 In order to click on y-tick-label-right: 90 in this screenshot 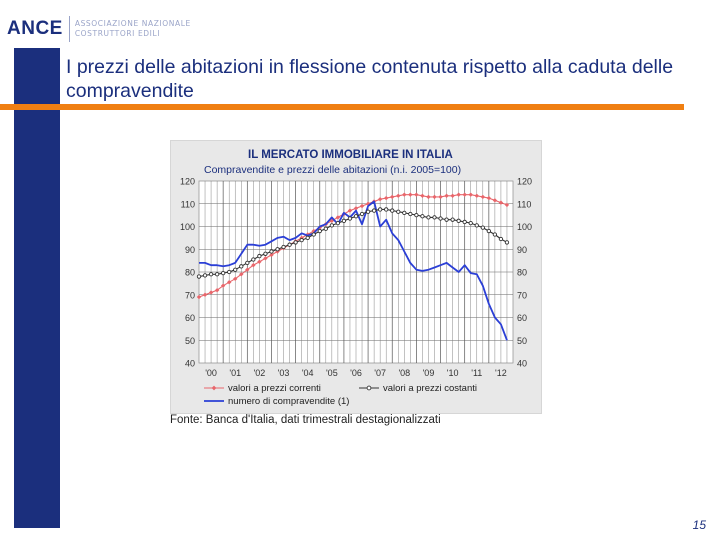, I will do `click(522, 250)`.